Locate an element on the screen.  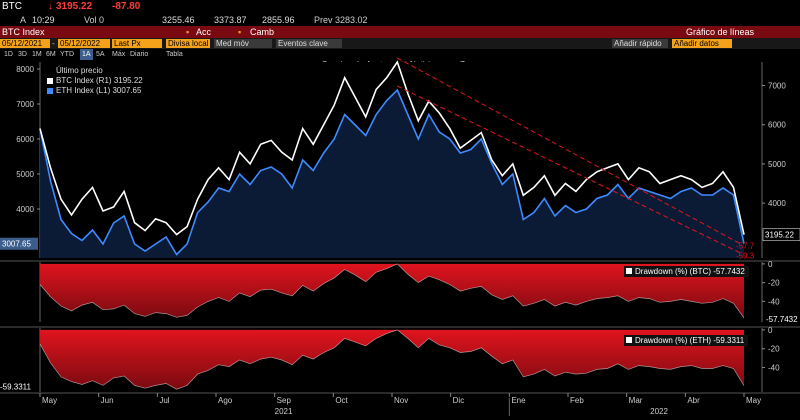
eth-dd-last-value: -59.3311 is located at coordinates (16, 387).